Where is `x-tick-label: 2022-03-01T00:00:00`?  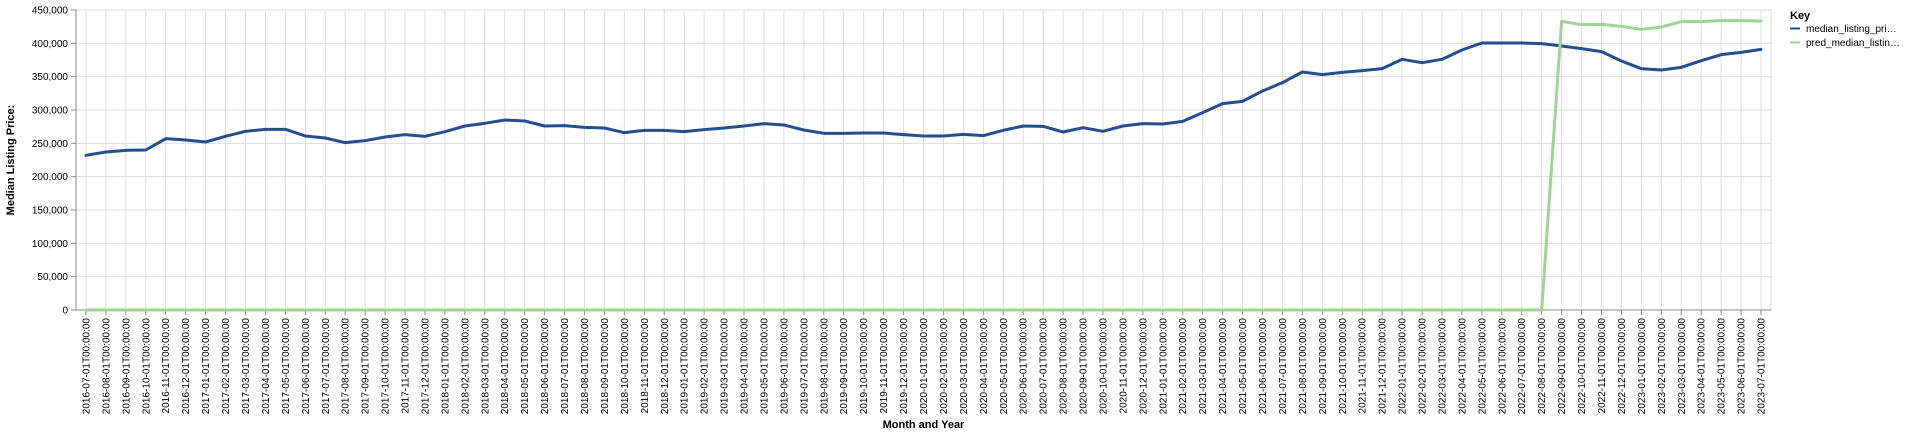 x-tick-label: 2022-03-01T00:00:00 is located at coordinates (1442, 366).